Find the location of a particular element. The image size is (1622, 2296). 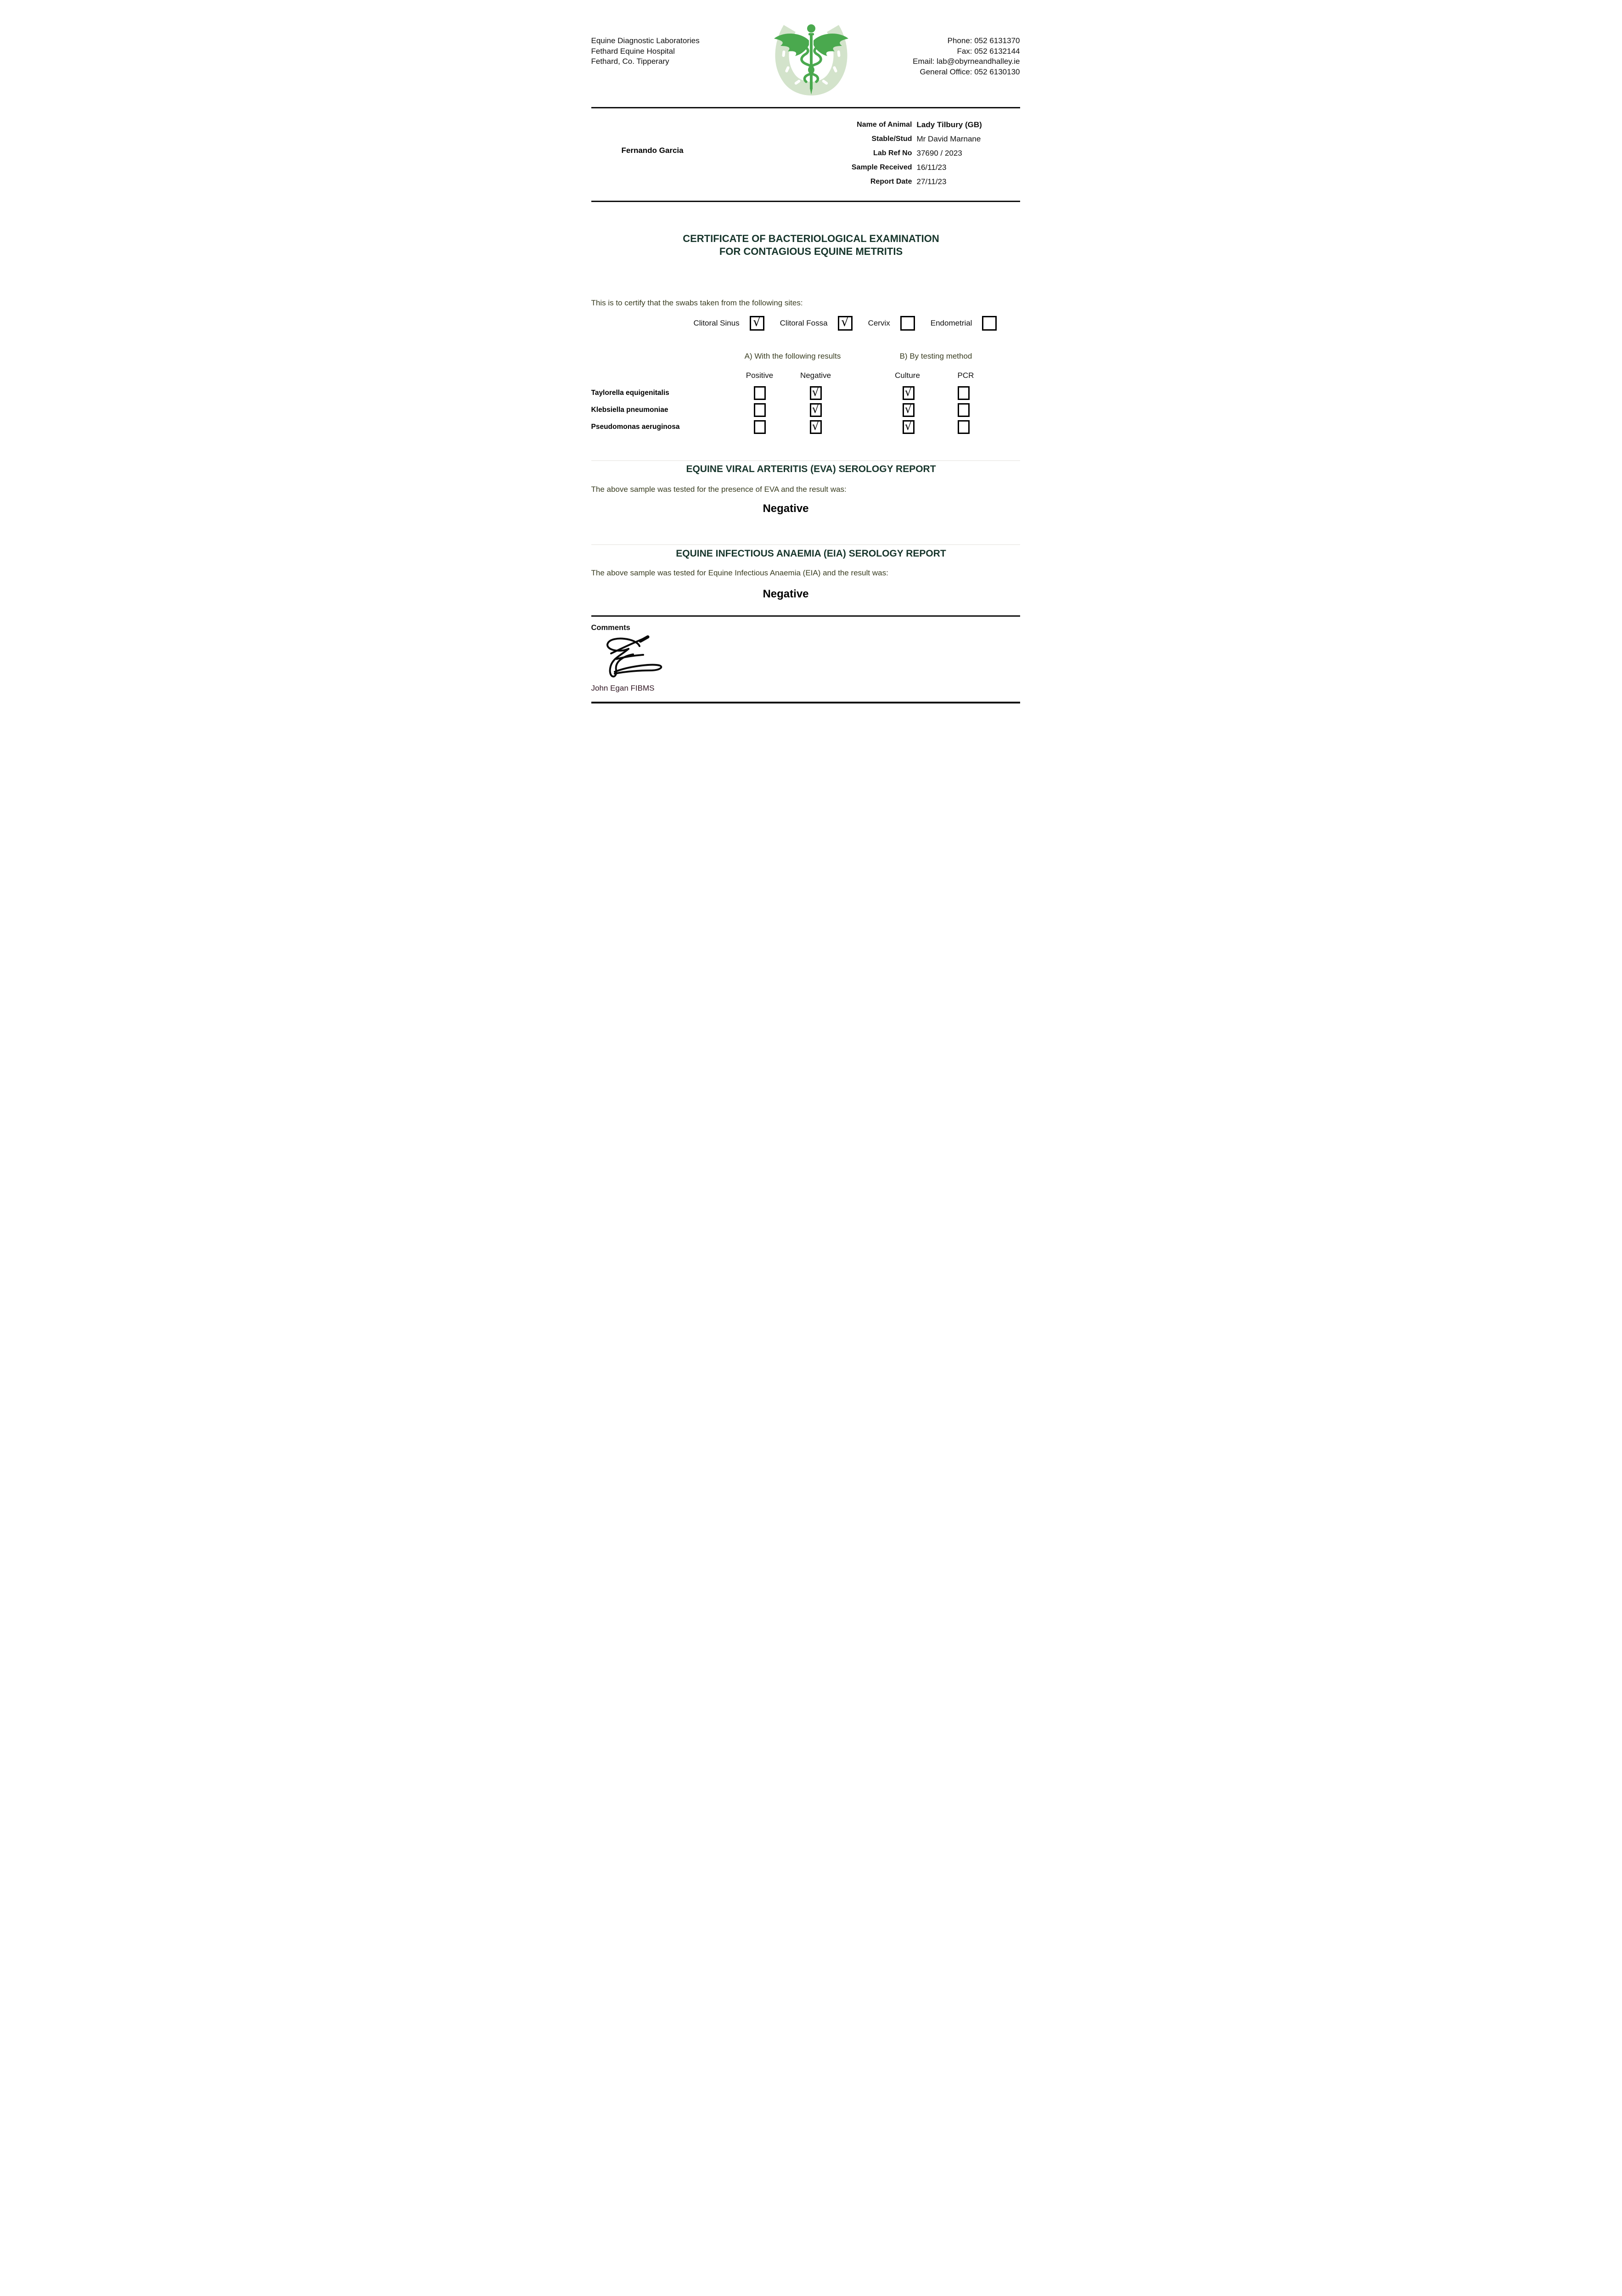

lab-address-line: Equine Diagnostic Laboratories is located at coordinates (645, 40).